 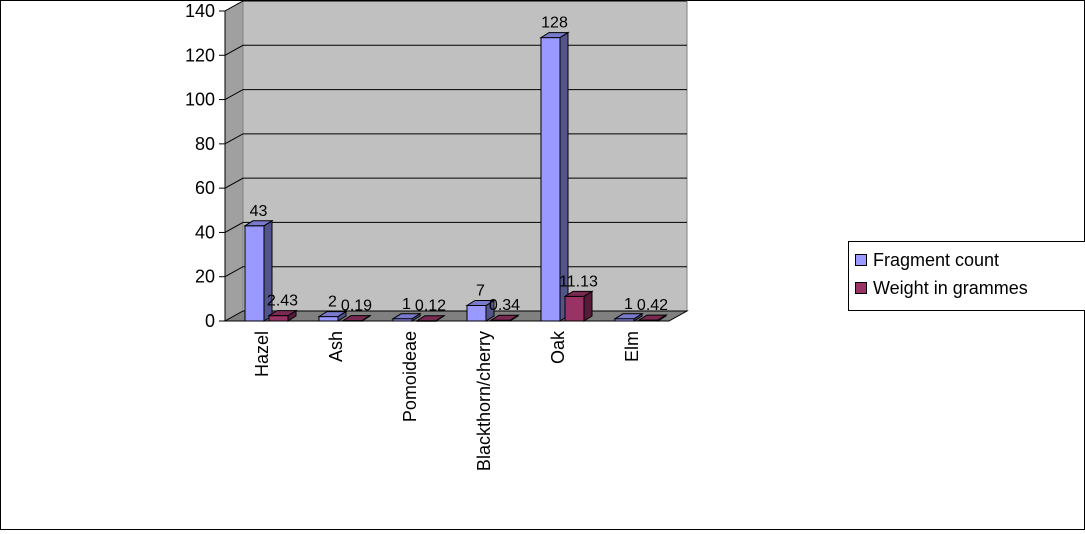 What do you see at coordinates (430, 306) in the screenshot?
I see `data-label: 0.12` at bounding box center [430, 306].